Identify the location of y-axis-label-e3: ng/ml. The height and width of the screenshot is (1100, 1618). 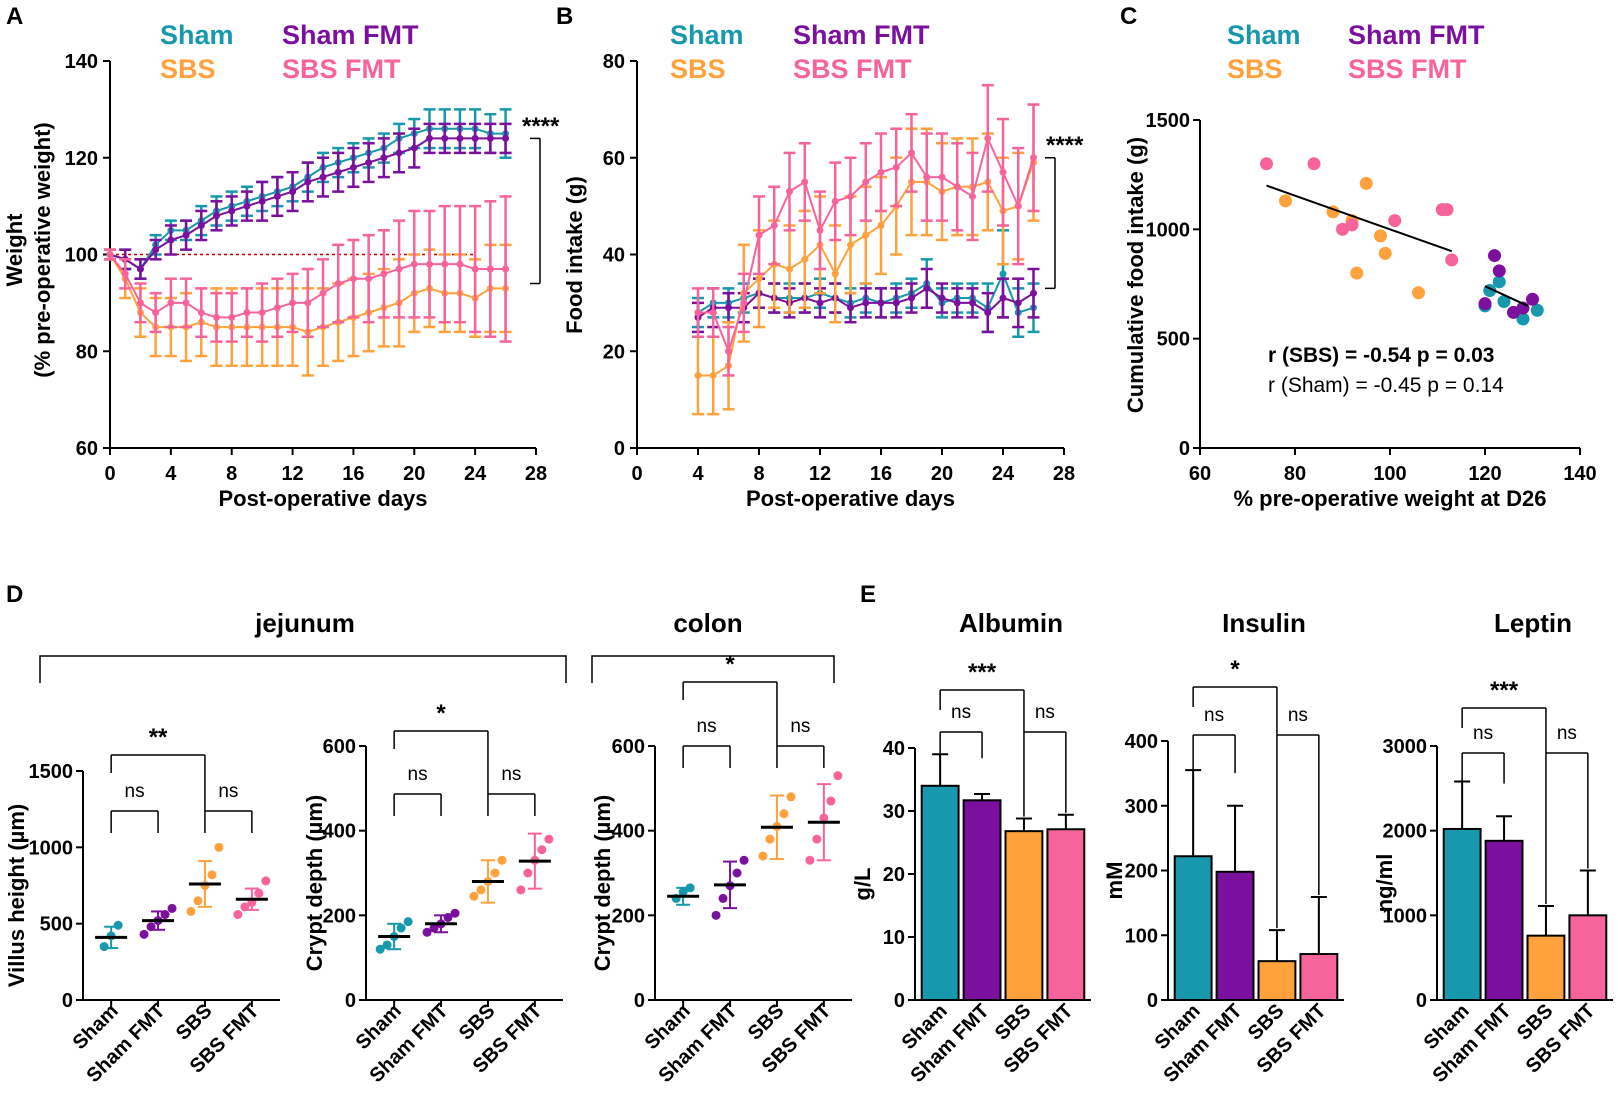
(1384, 883).